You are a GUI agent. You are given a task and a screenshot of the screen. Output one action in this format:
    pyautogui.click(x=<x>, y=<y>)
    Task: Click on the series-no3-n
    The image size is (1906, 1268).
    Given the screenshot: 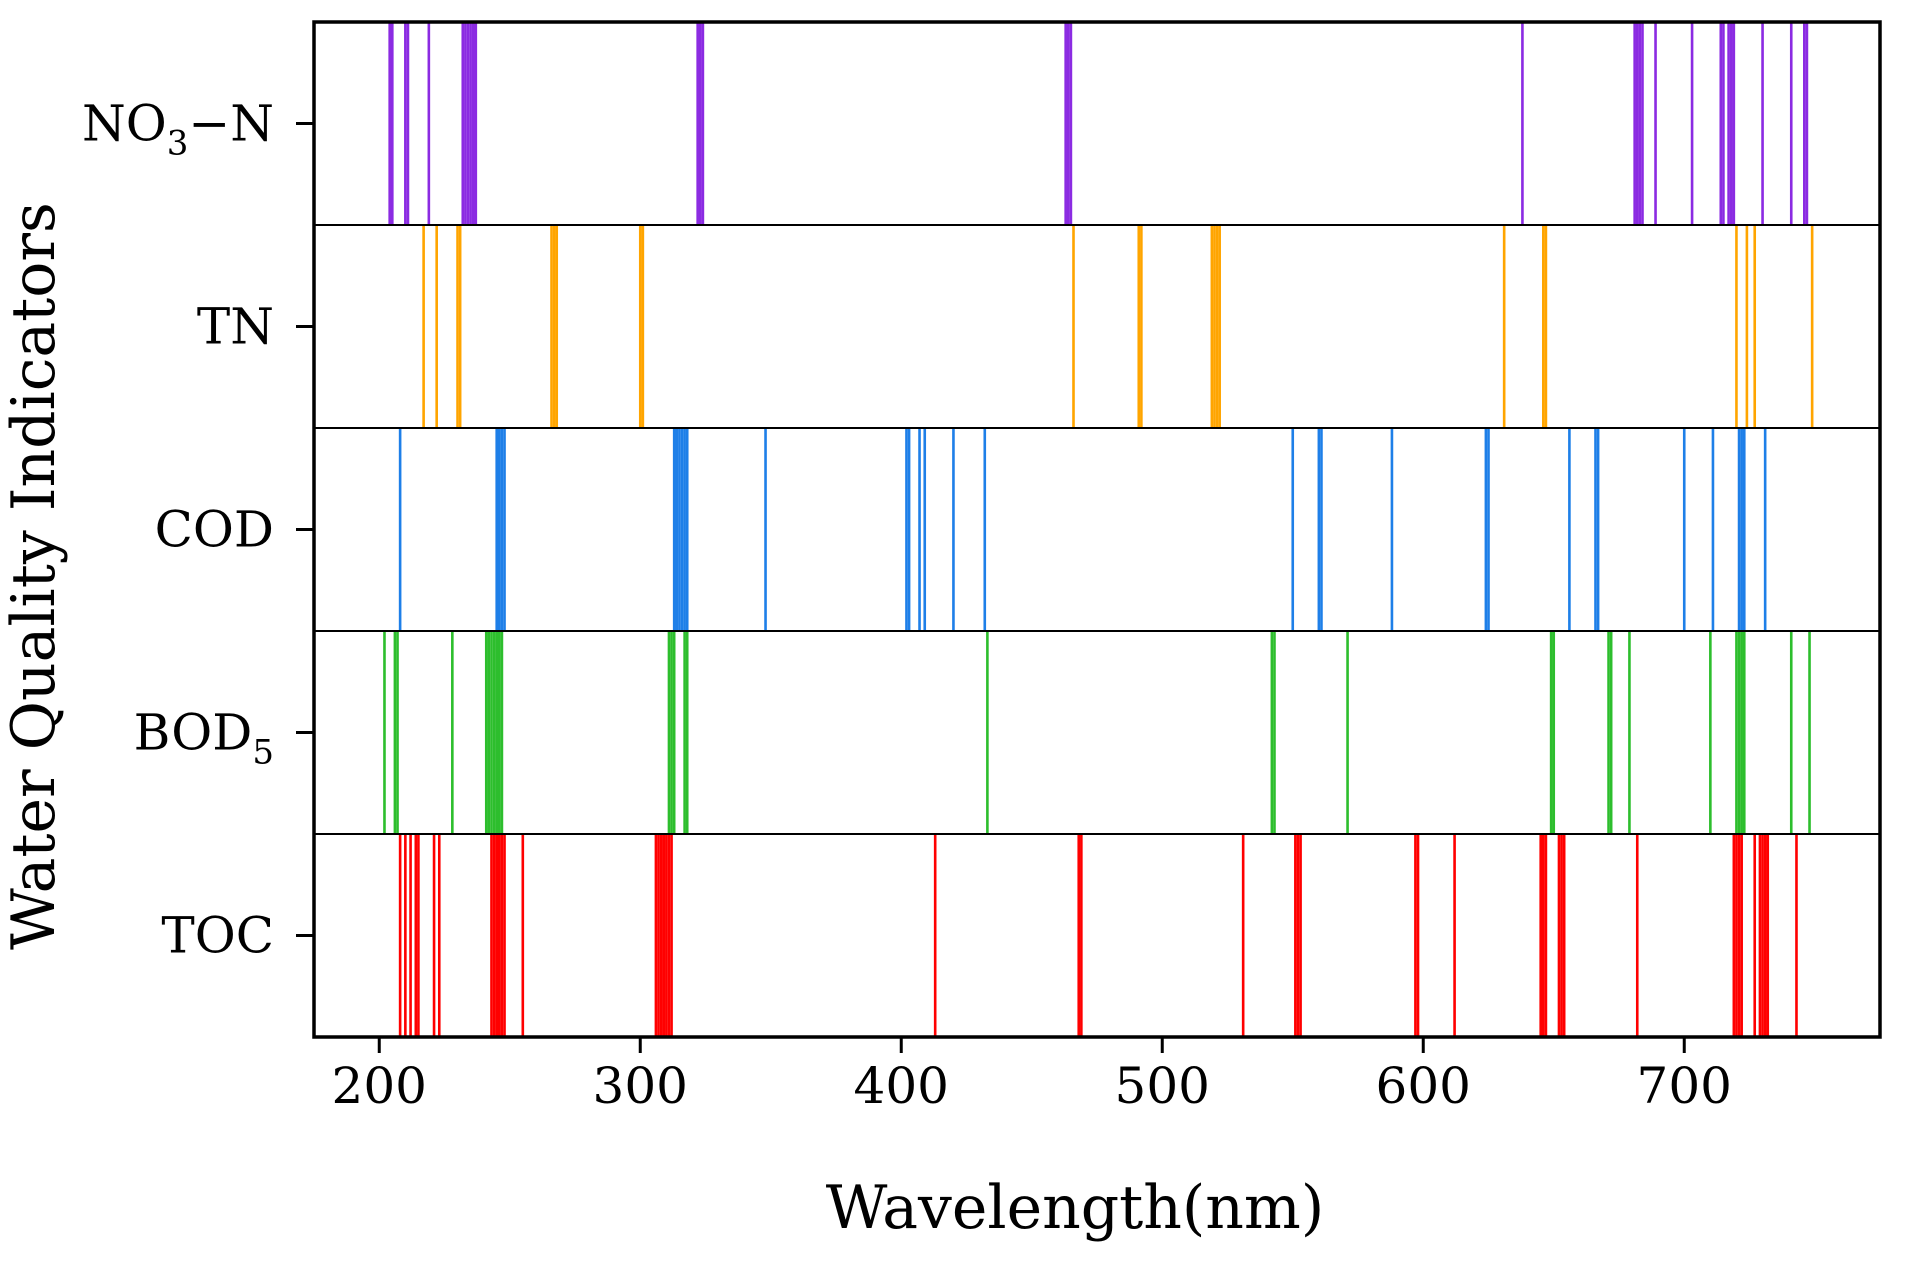 What is the action you would take?
    pyautogui.click(x=1098, y=123)
    